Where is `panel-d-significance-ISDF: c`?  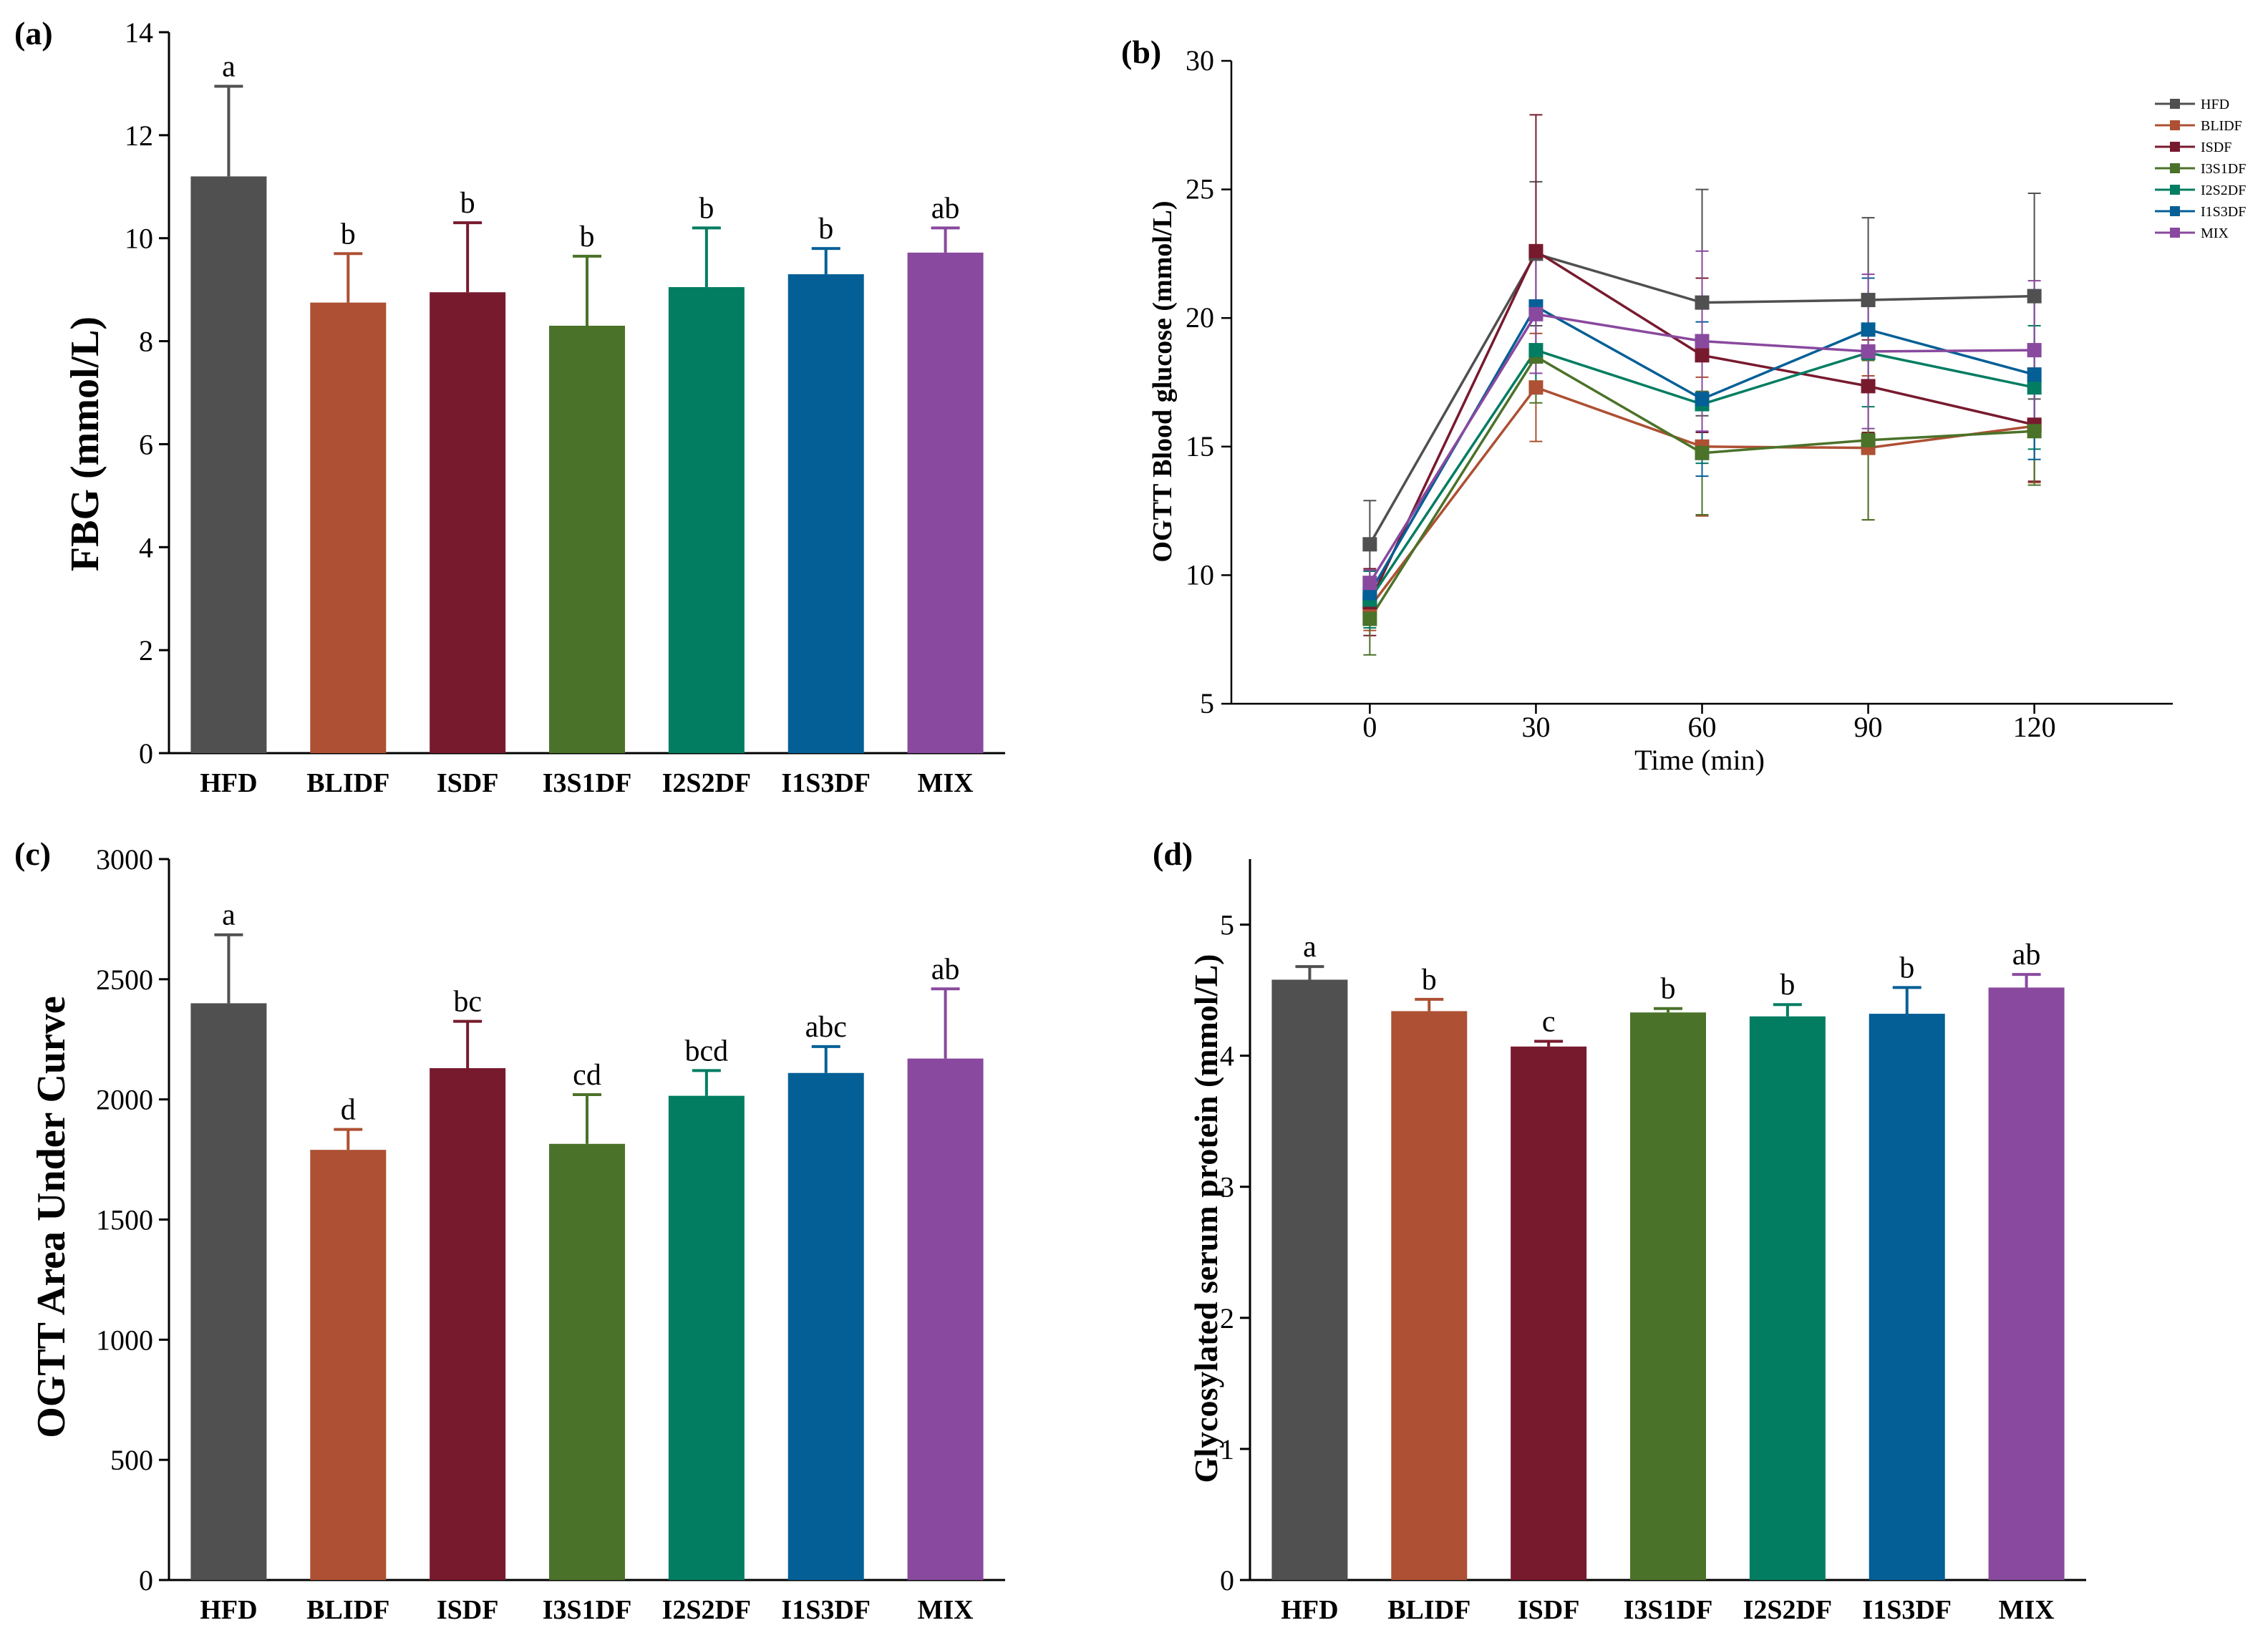
panel-d-significance-ISDF: c is located at coordinates (1549, 1022).